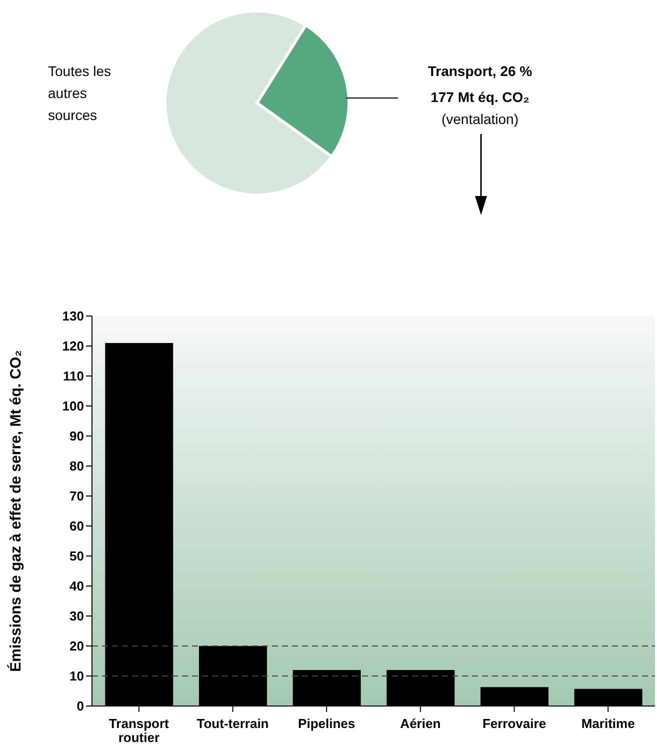  What do you see at coordinates (420, 723) in the screenshot?
I see `x-tick-label: Aérien` at bounding box center [420, 723].